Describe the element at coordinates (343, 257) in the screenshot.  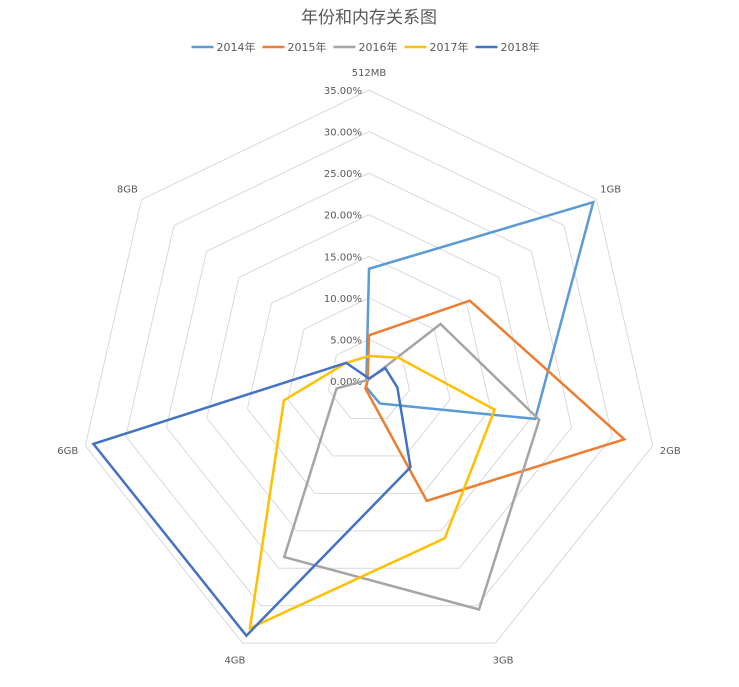
I see `tick-label: 15.00%` at that location.